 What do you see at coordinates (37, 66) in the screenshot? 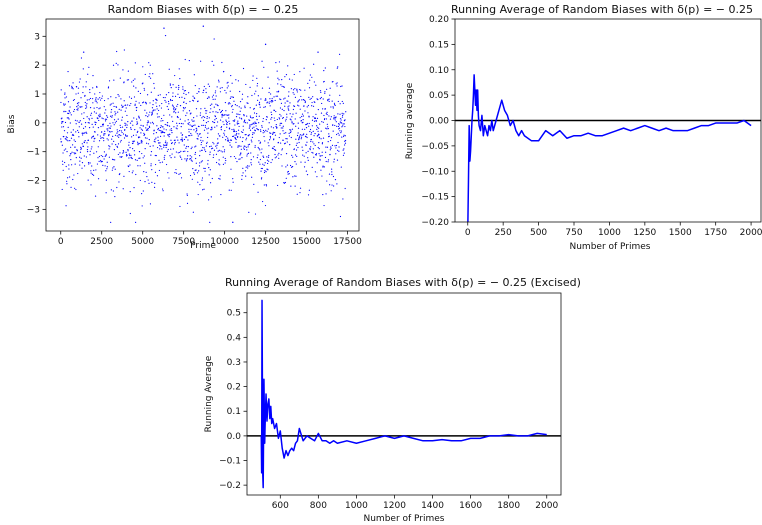
I see `y-tick-label: 2` at bounding box center [37, 66].